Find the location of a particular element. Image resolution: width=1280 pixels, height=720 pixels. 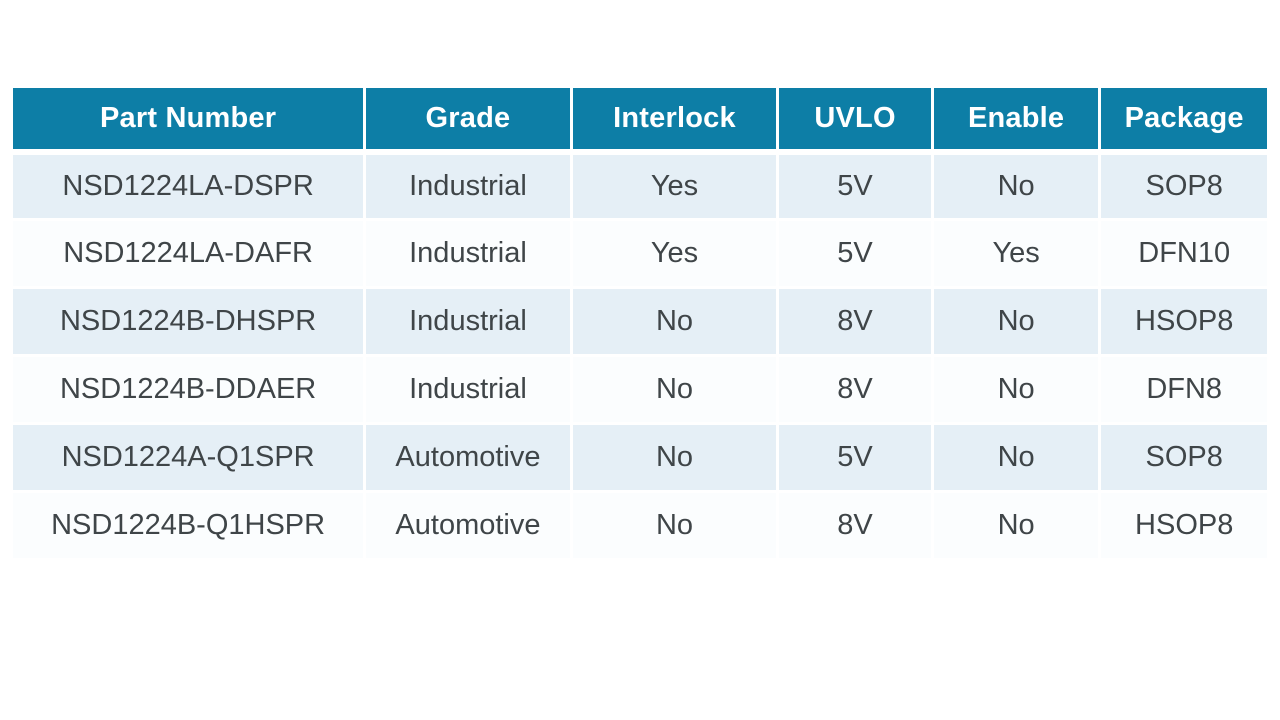

table-row: NSD1224LA-DSPR Industrial Yes 5V No SOP8 is located at coordinates (639, 185).